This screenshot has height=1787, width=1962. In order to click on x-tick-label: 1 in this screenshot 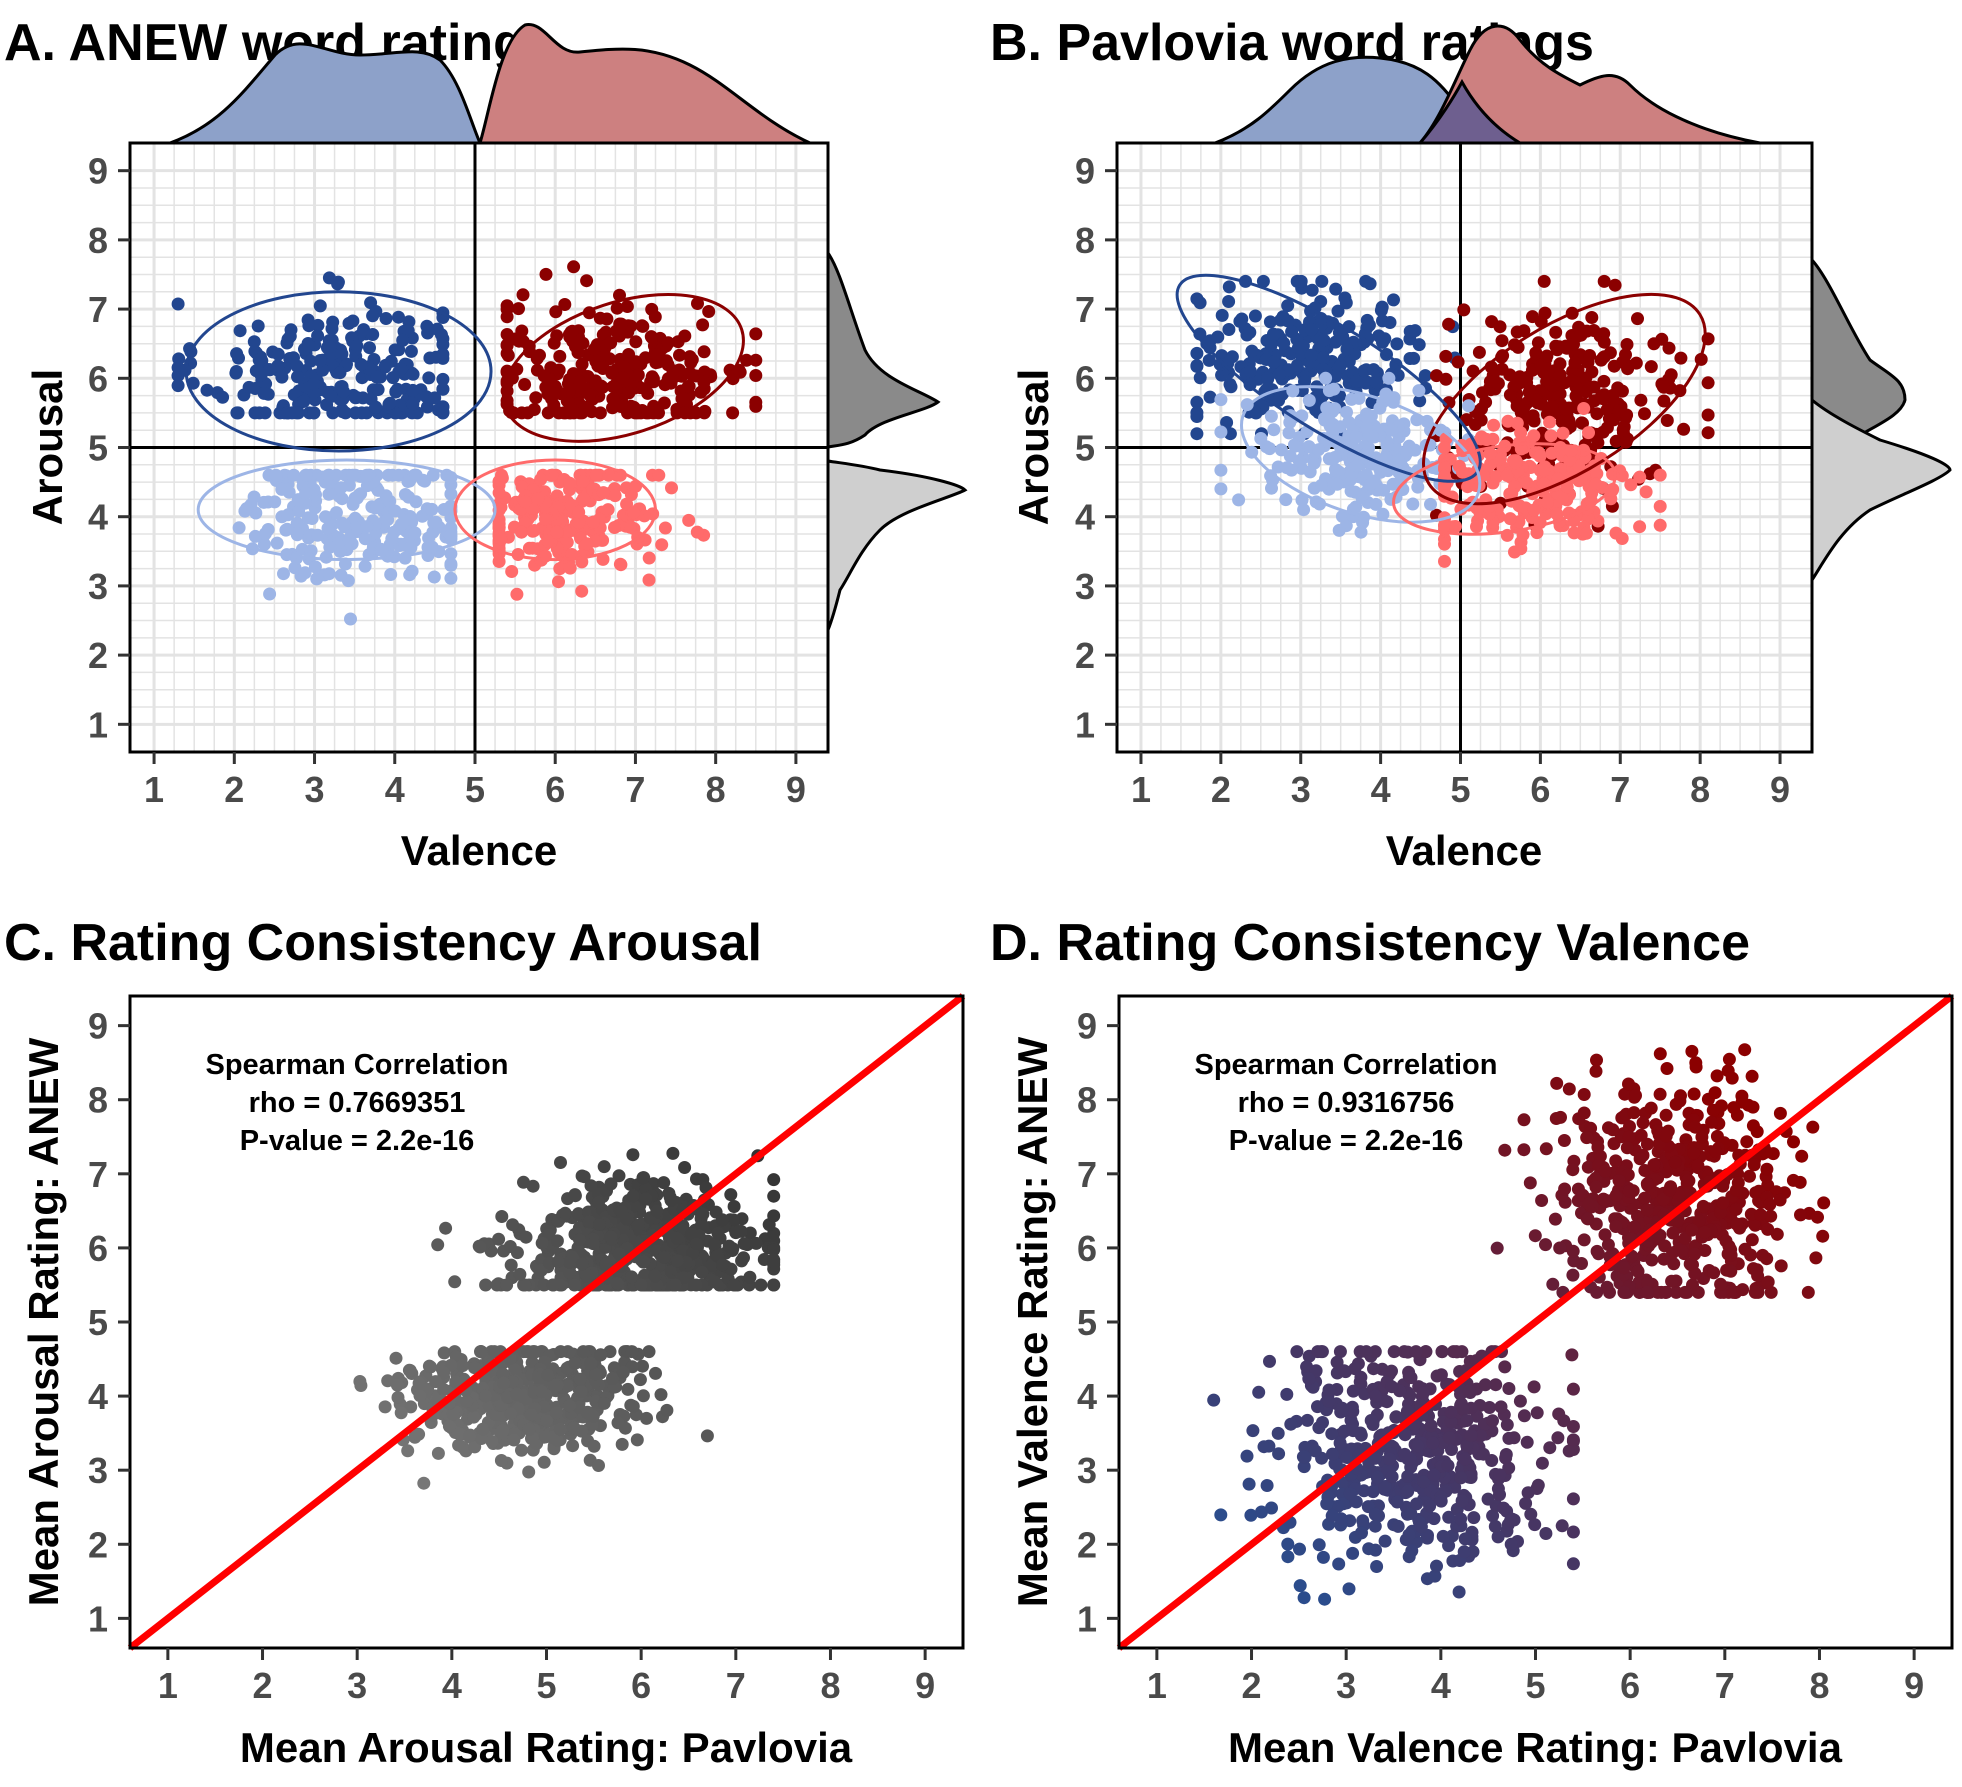, I will do `click(1141, 789)`.